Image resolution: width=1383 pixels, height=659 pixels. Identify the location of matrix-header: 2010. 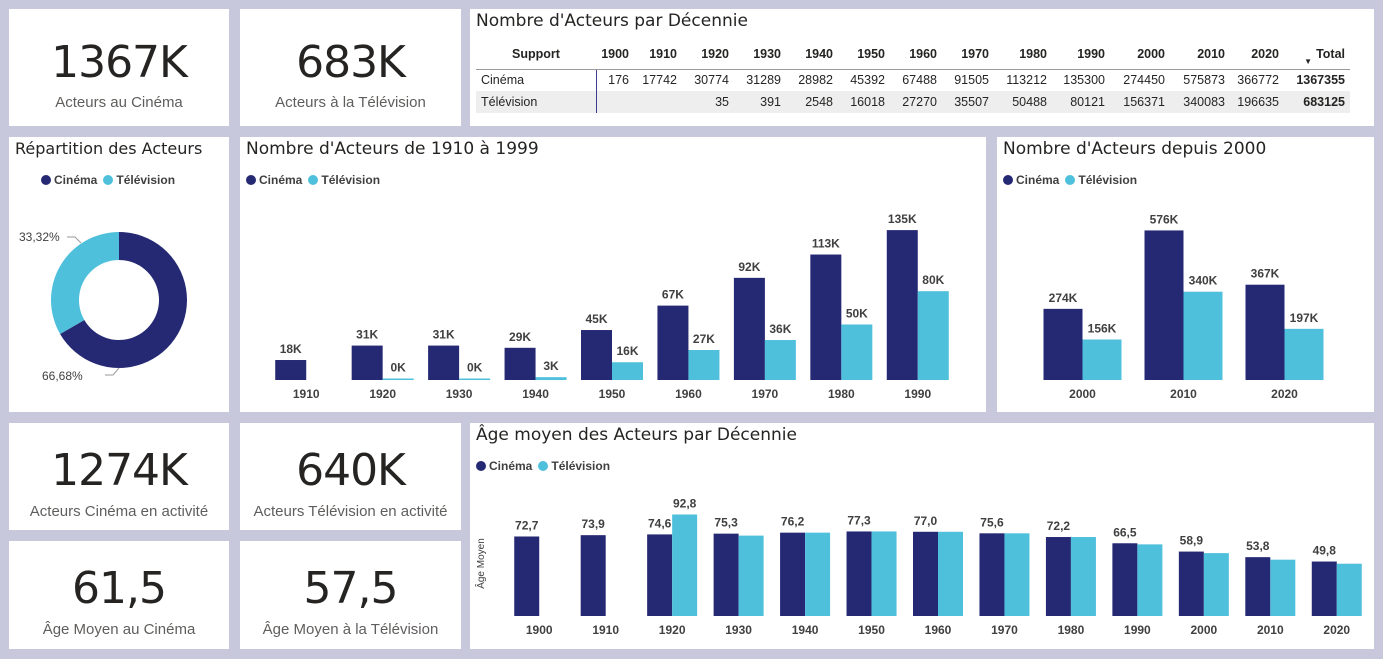
(1200, 54).